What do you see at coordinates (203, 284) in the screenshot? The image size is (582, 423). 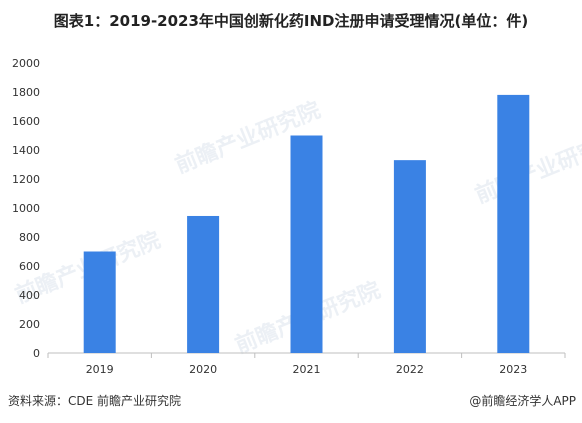 I see `bar-2020` at bounding box center [203, 284].